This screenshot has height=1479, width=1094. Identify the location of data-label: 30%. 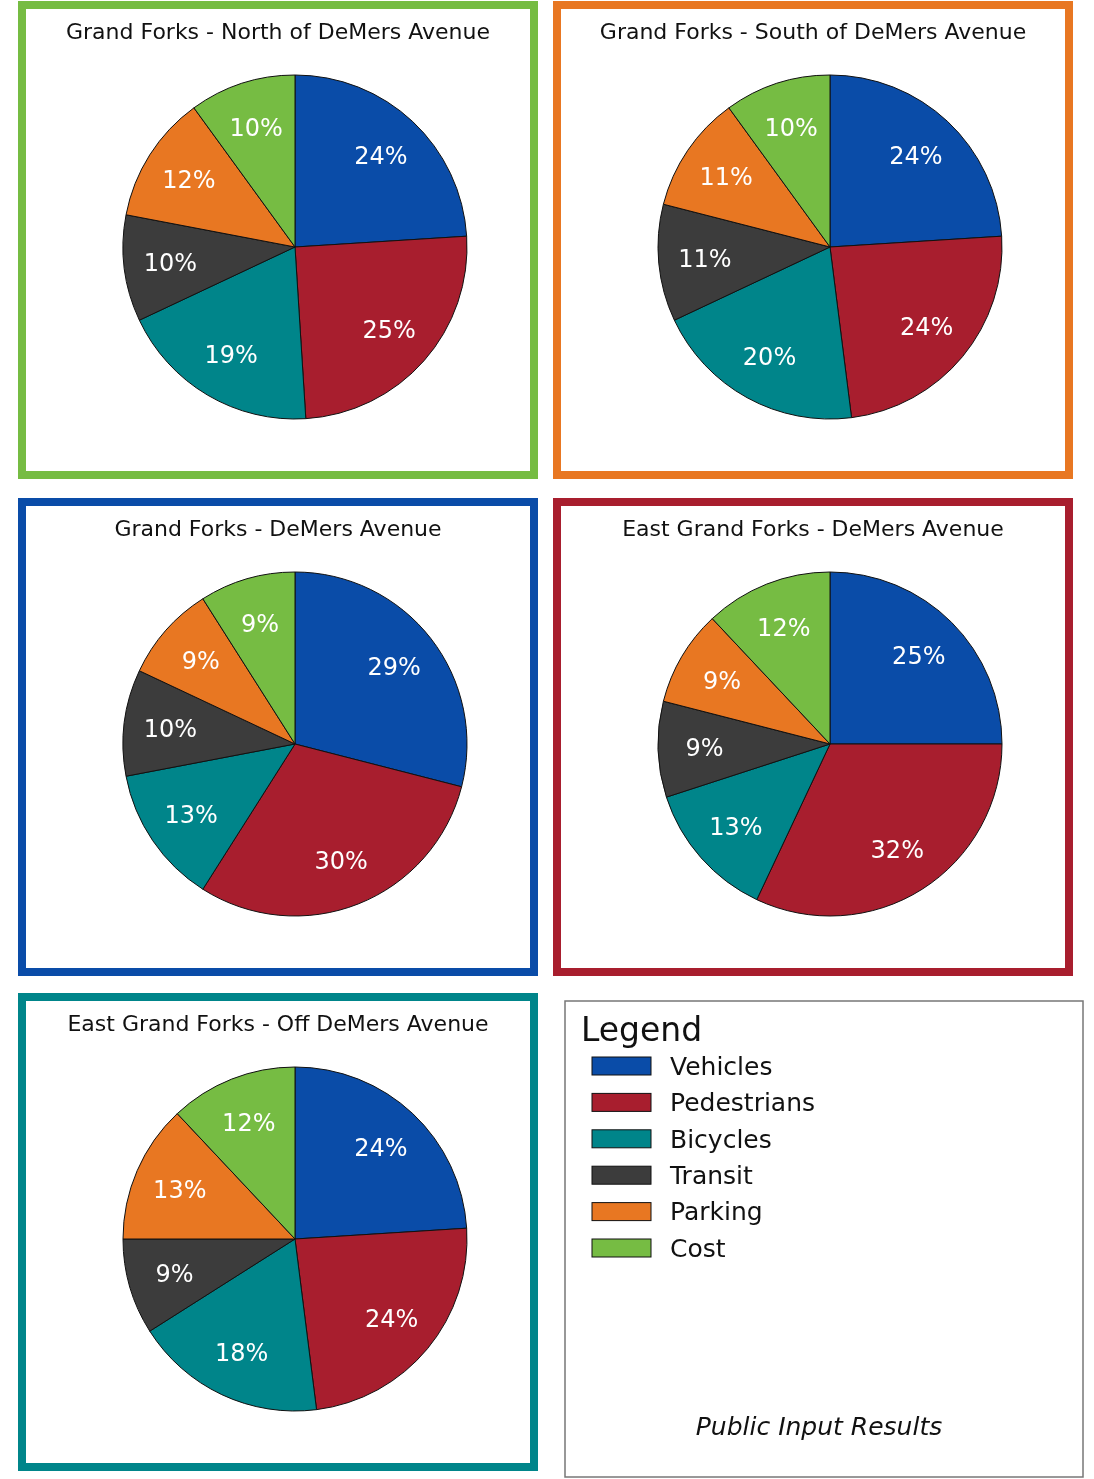
(341, 861).